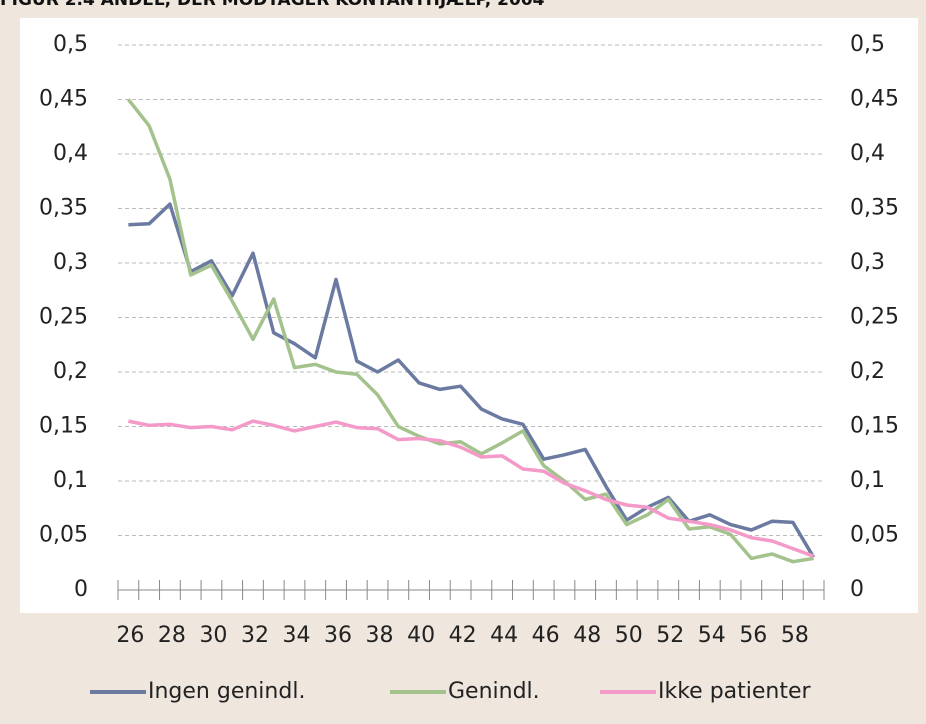  Describe the element at coordinates (494, 691) in the screenshot. I see `legend-label: Genindl.` at that location.